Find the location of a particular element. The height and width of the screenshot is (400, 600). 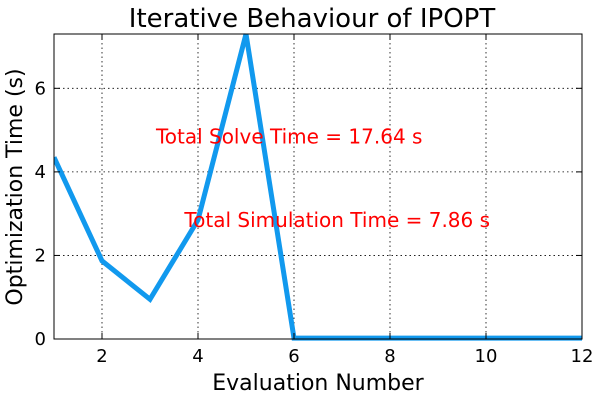

x-axis-label: Evaluation Number is located at coordinates (318, 383).